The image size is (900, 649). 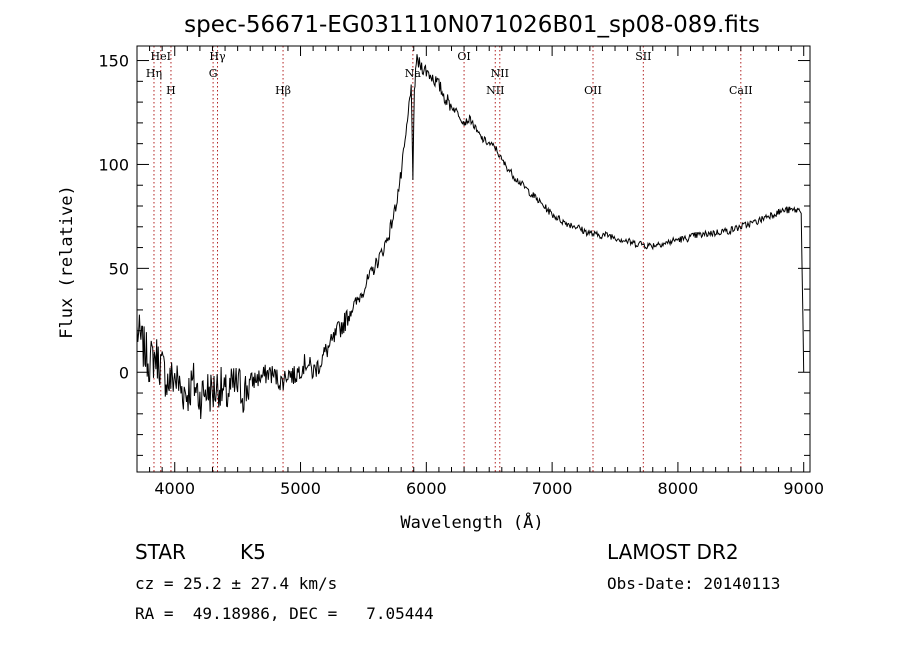 What do you see at coordinates (283, 90) in the screenshot?
I see `line-label-5: Hβ` at bounding box center [283, 90].